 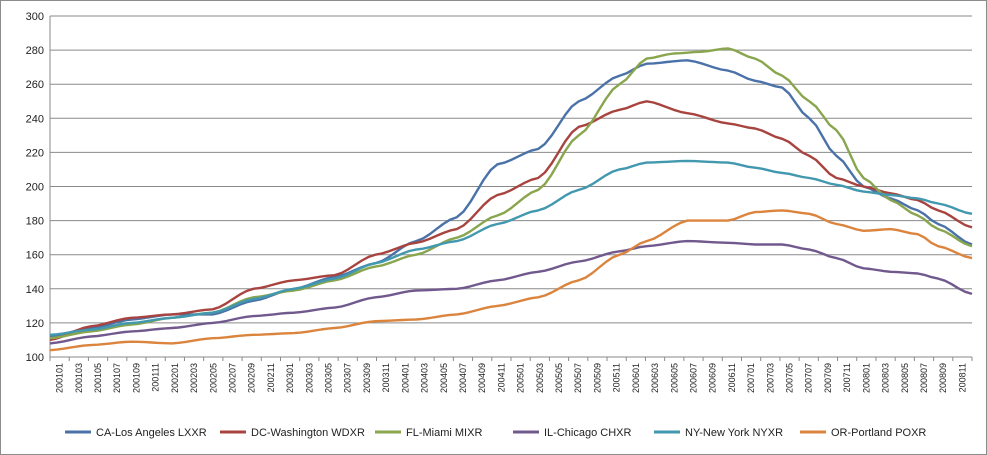 I want to click on y-tick-label: 240, so click(x=35, y=119).